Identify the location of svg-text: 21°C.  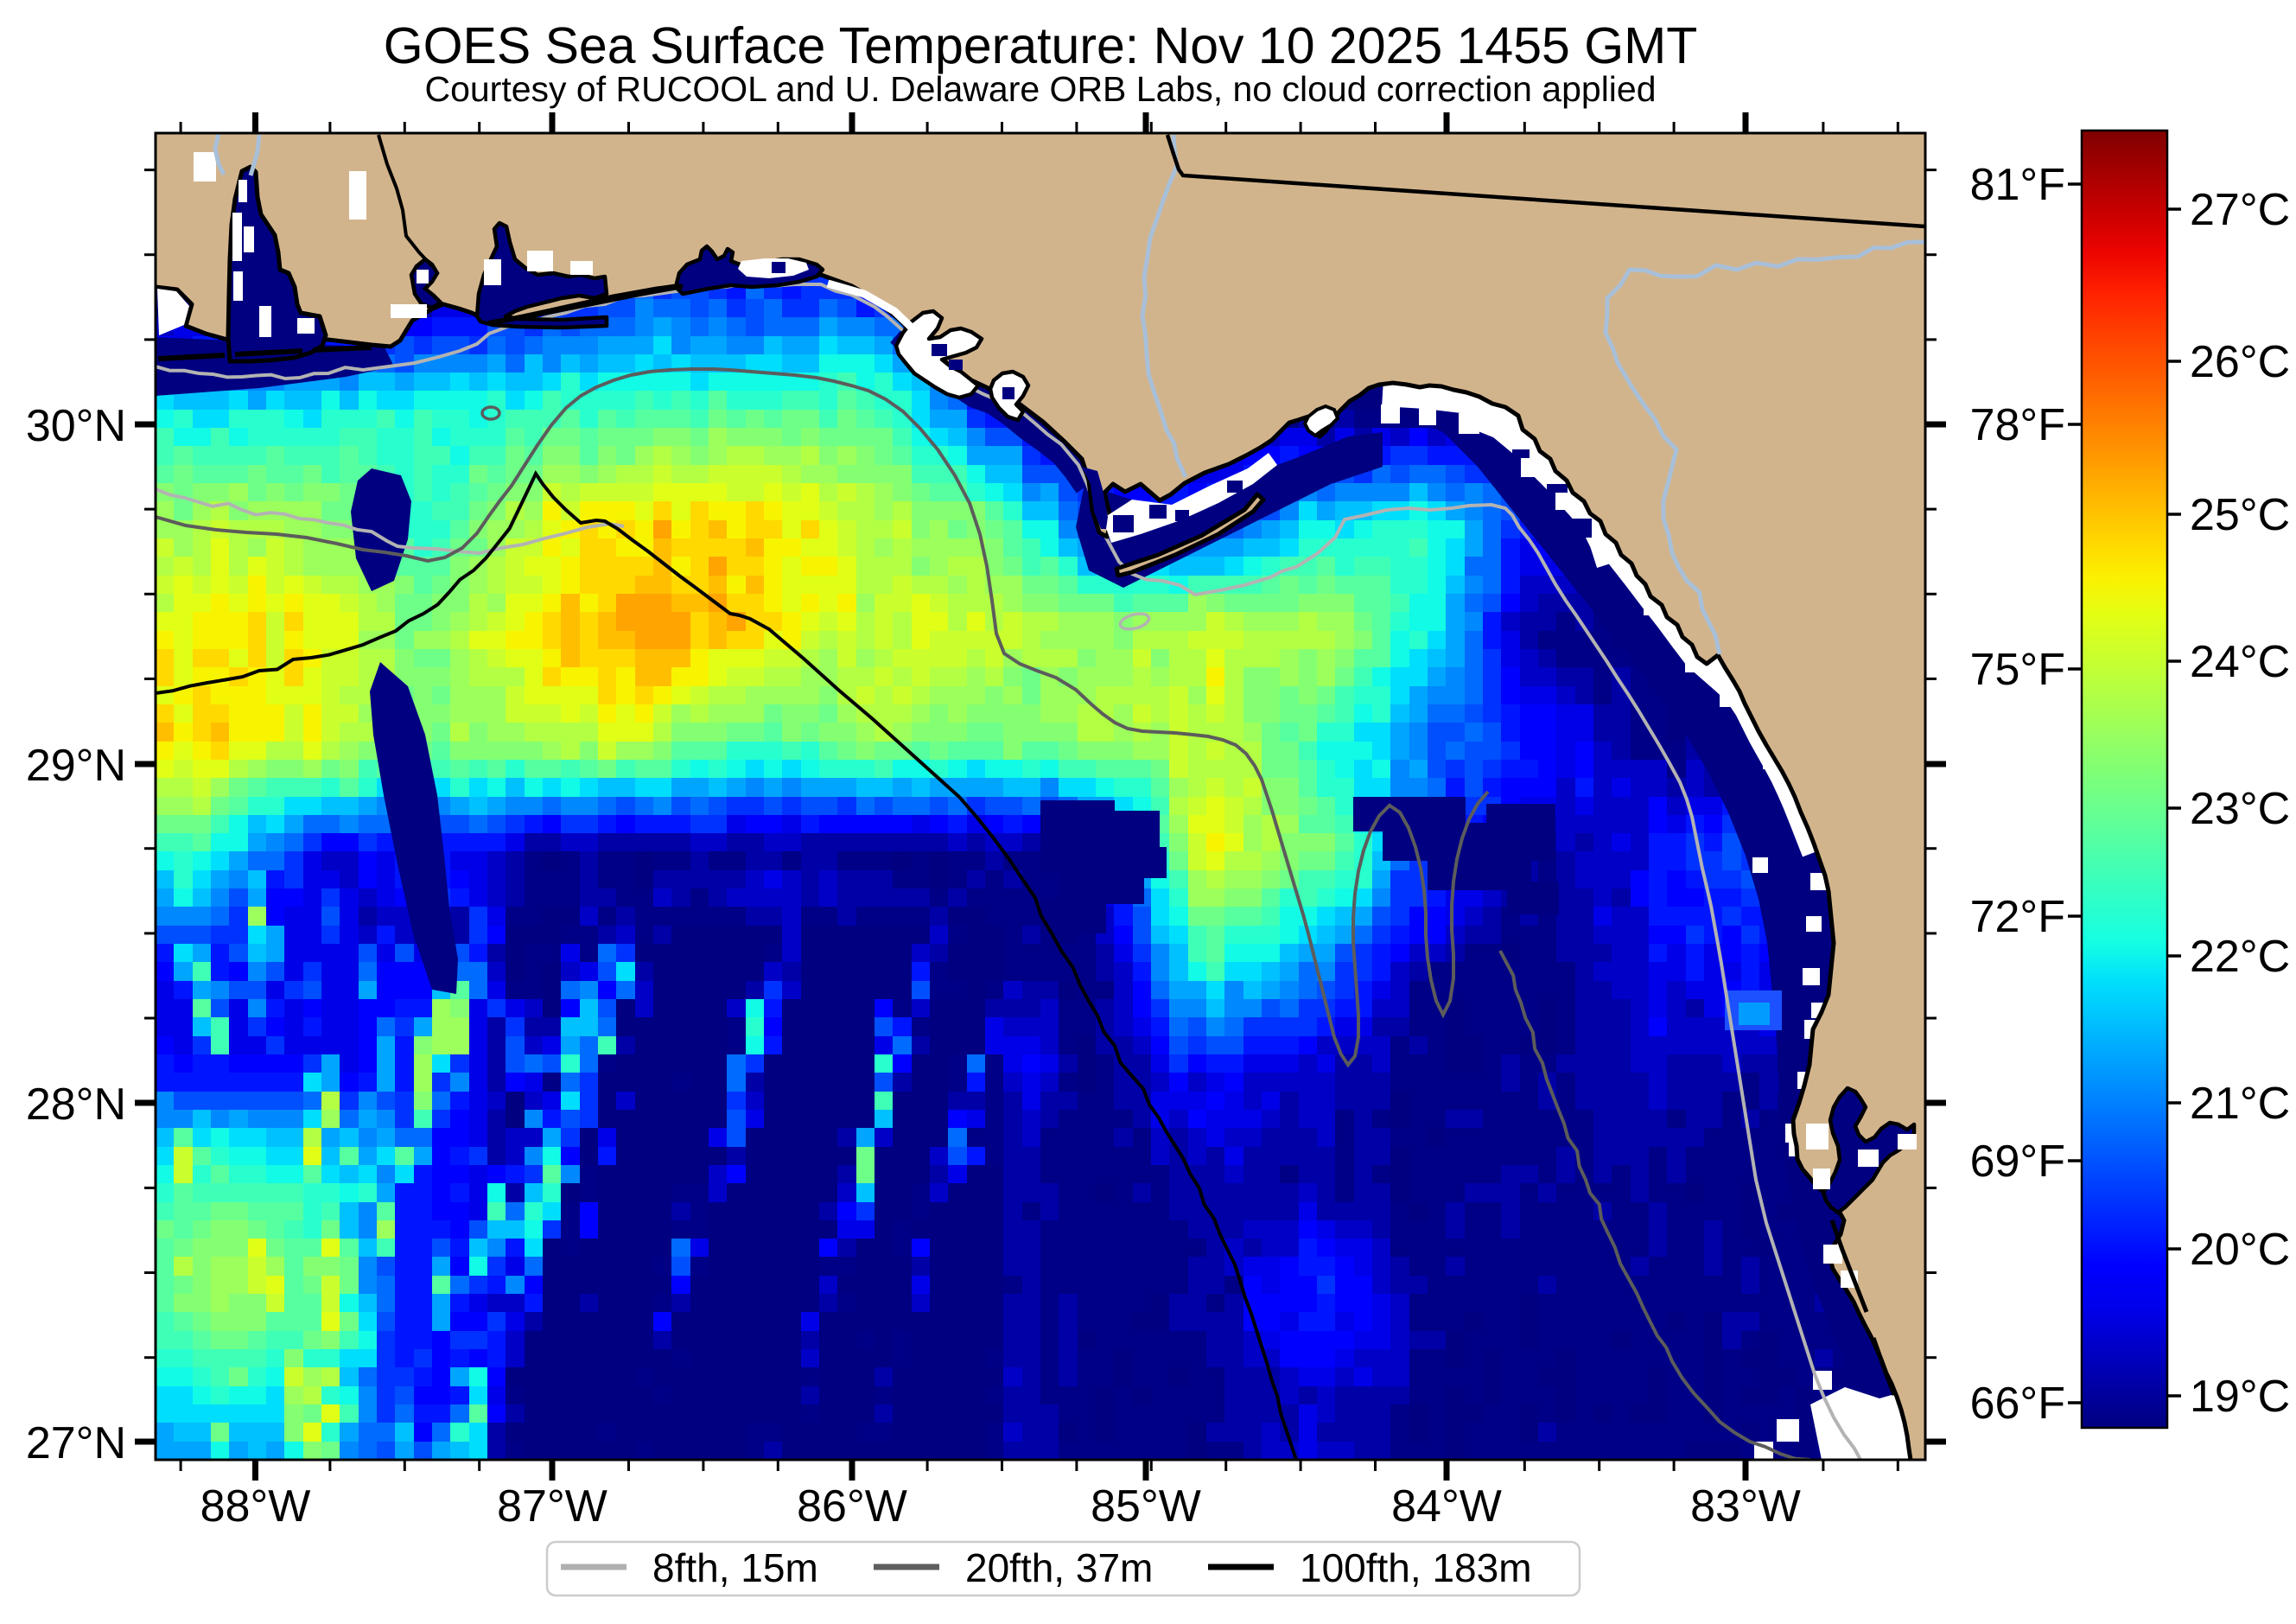
(2240, 1104).